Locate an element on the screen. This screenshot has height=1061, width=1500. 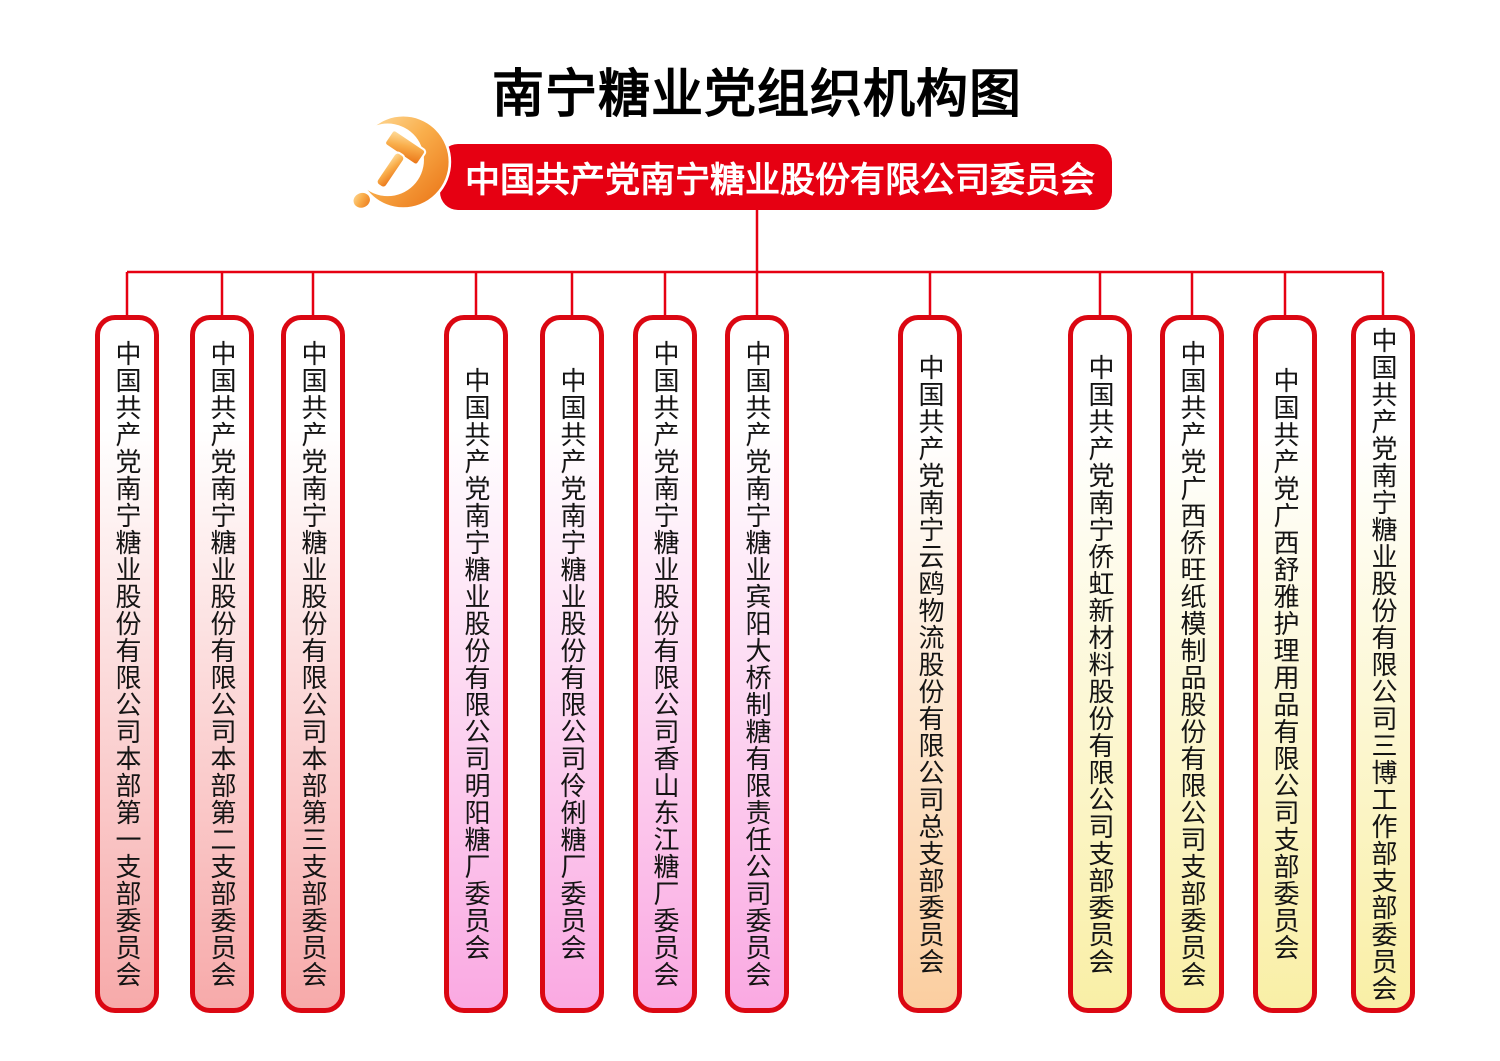
branch-label: 中国共产党广西舒雅护理用品有限公司支部委员会 is located at coordinates (1285, 664).